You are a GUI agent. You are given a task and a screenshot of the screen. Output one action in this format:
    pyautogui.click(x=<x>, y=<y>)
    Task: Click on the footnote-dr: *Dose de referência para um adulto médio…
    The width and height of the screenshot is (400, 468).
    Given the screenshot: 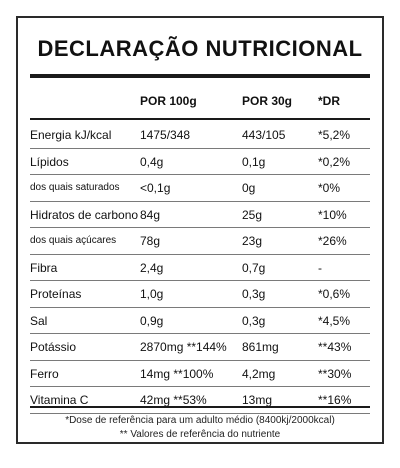 What is the action you would take?
    pyautogui.click(x=200, y=420)
    